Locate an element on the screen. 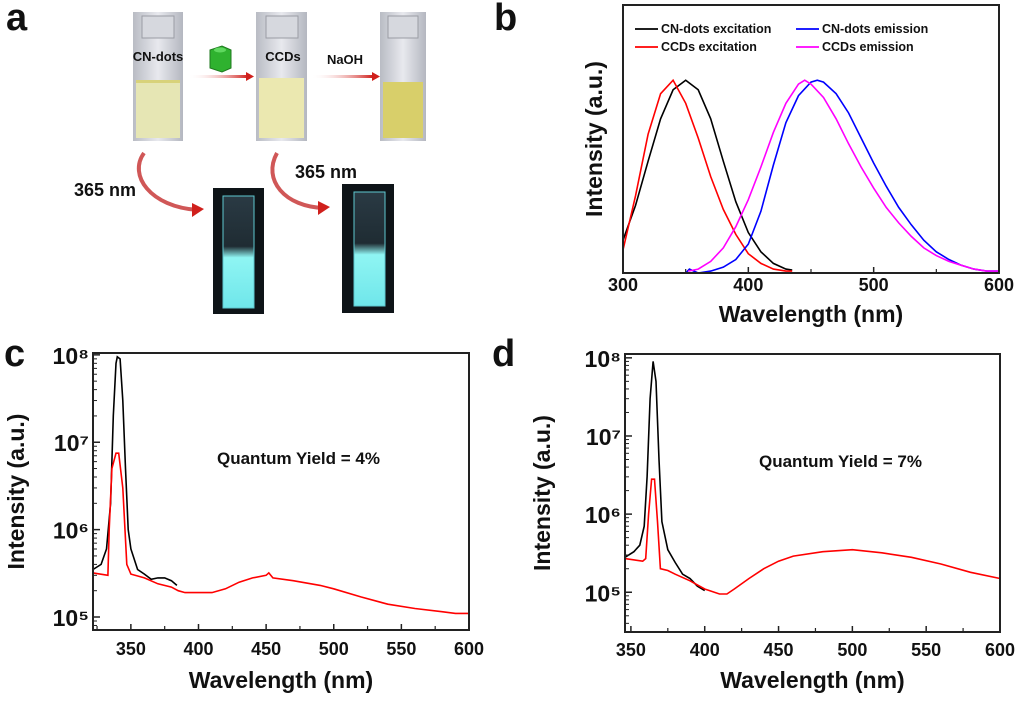  quantum-yield-annotation: Quantum Yield = 7% is located at coordinates (840, 461).